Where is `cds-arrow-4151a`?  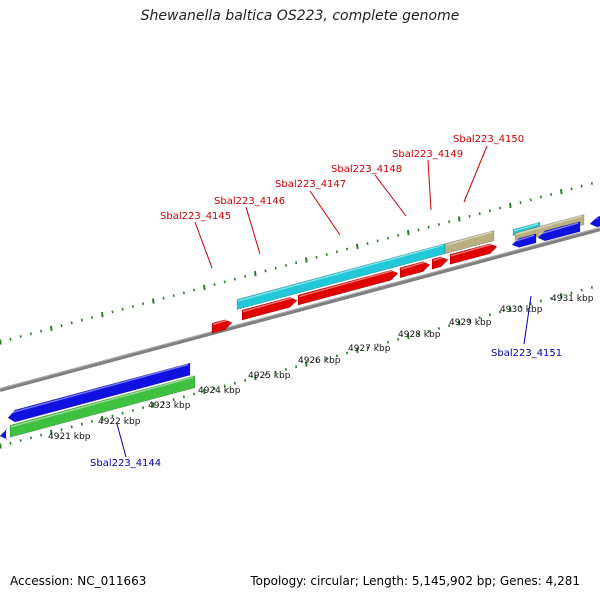
cds-arrow-4151a is located at coordinates (524, 240).